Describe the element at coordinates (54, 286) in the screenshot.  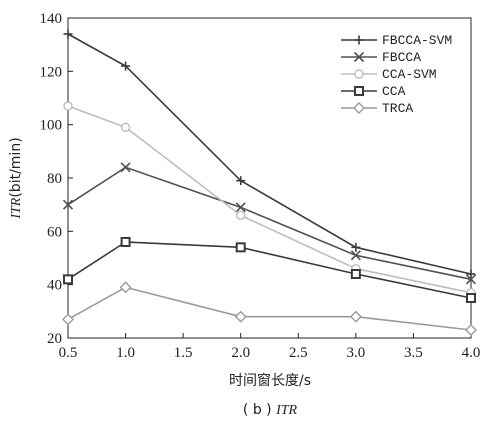
I see `y-tick-label: 40` at that location.